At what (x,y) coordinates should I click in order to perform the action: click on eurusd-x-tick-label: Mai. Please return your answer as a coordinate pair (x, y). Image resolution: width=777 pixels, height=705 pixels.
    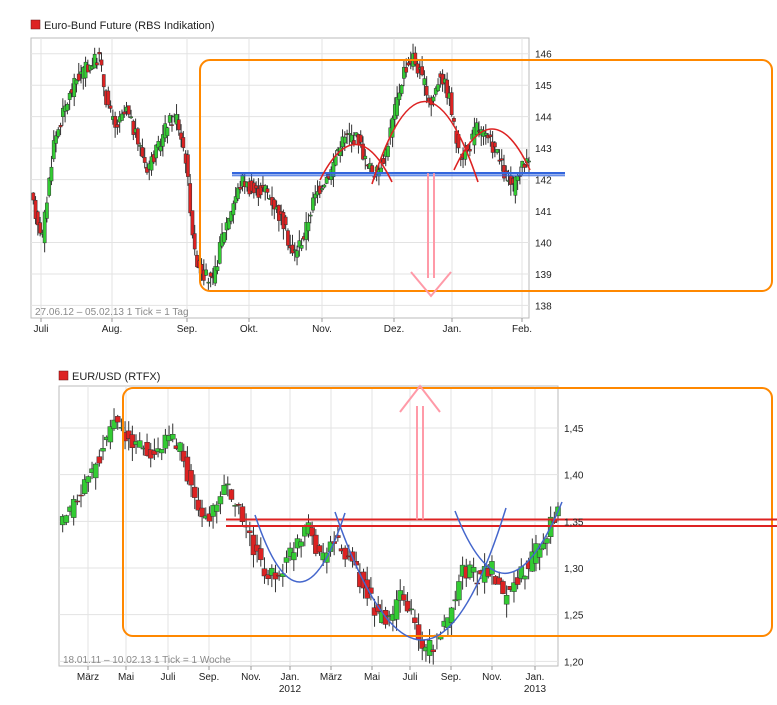
    Looking at the image, I should click on (126, 677).